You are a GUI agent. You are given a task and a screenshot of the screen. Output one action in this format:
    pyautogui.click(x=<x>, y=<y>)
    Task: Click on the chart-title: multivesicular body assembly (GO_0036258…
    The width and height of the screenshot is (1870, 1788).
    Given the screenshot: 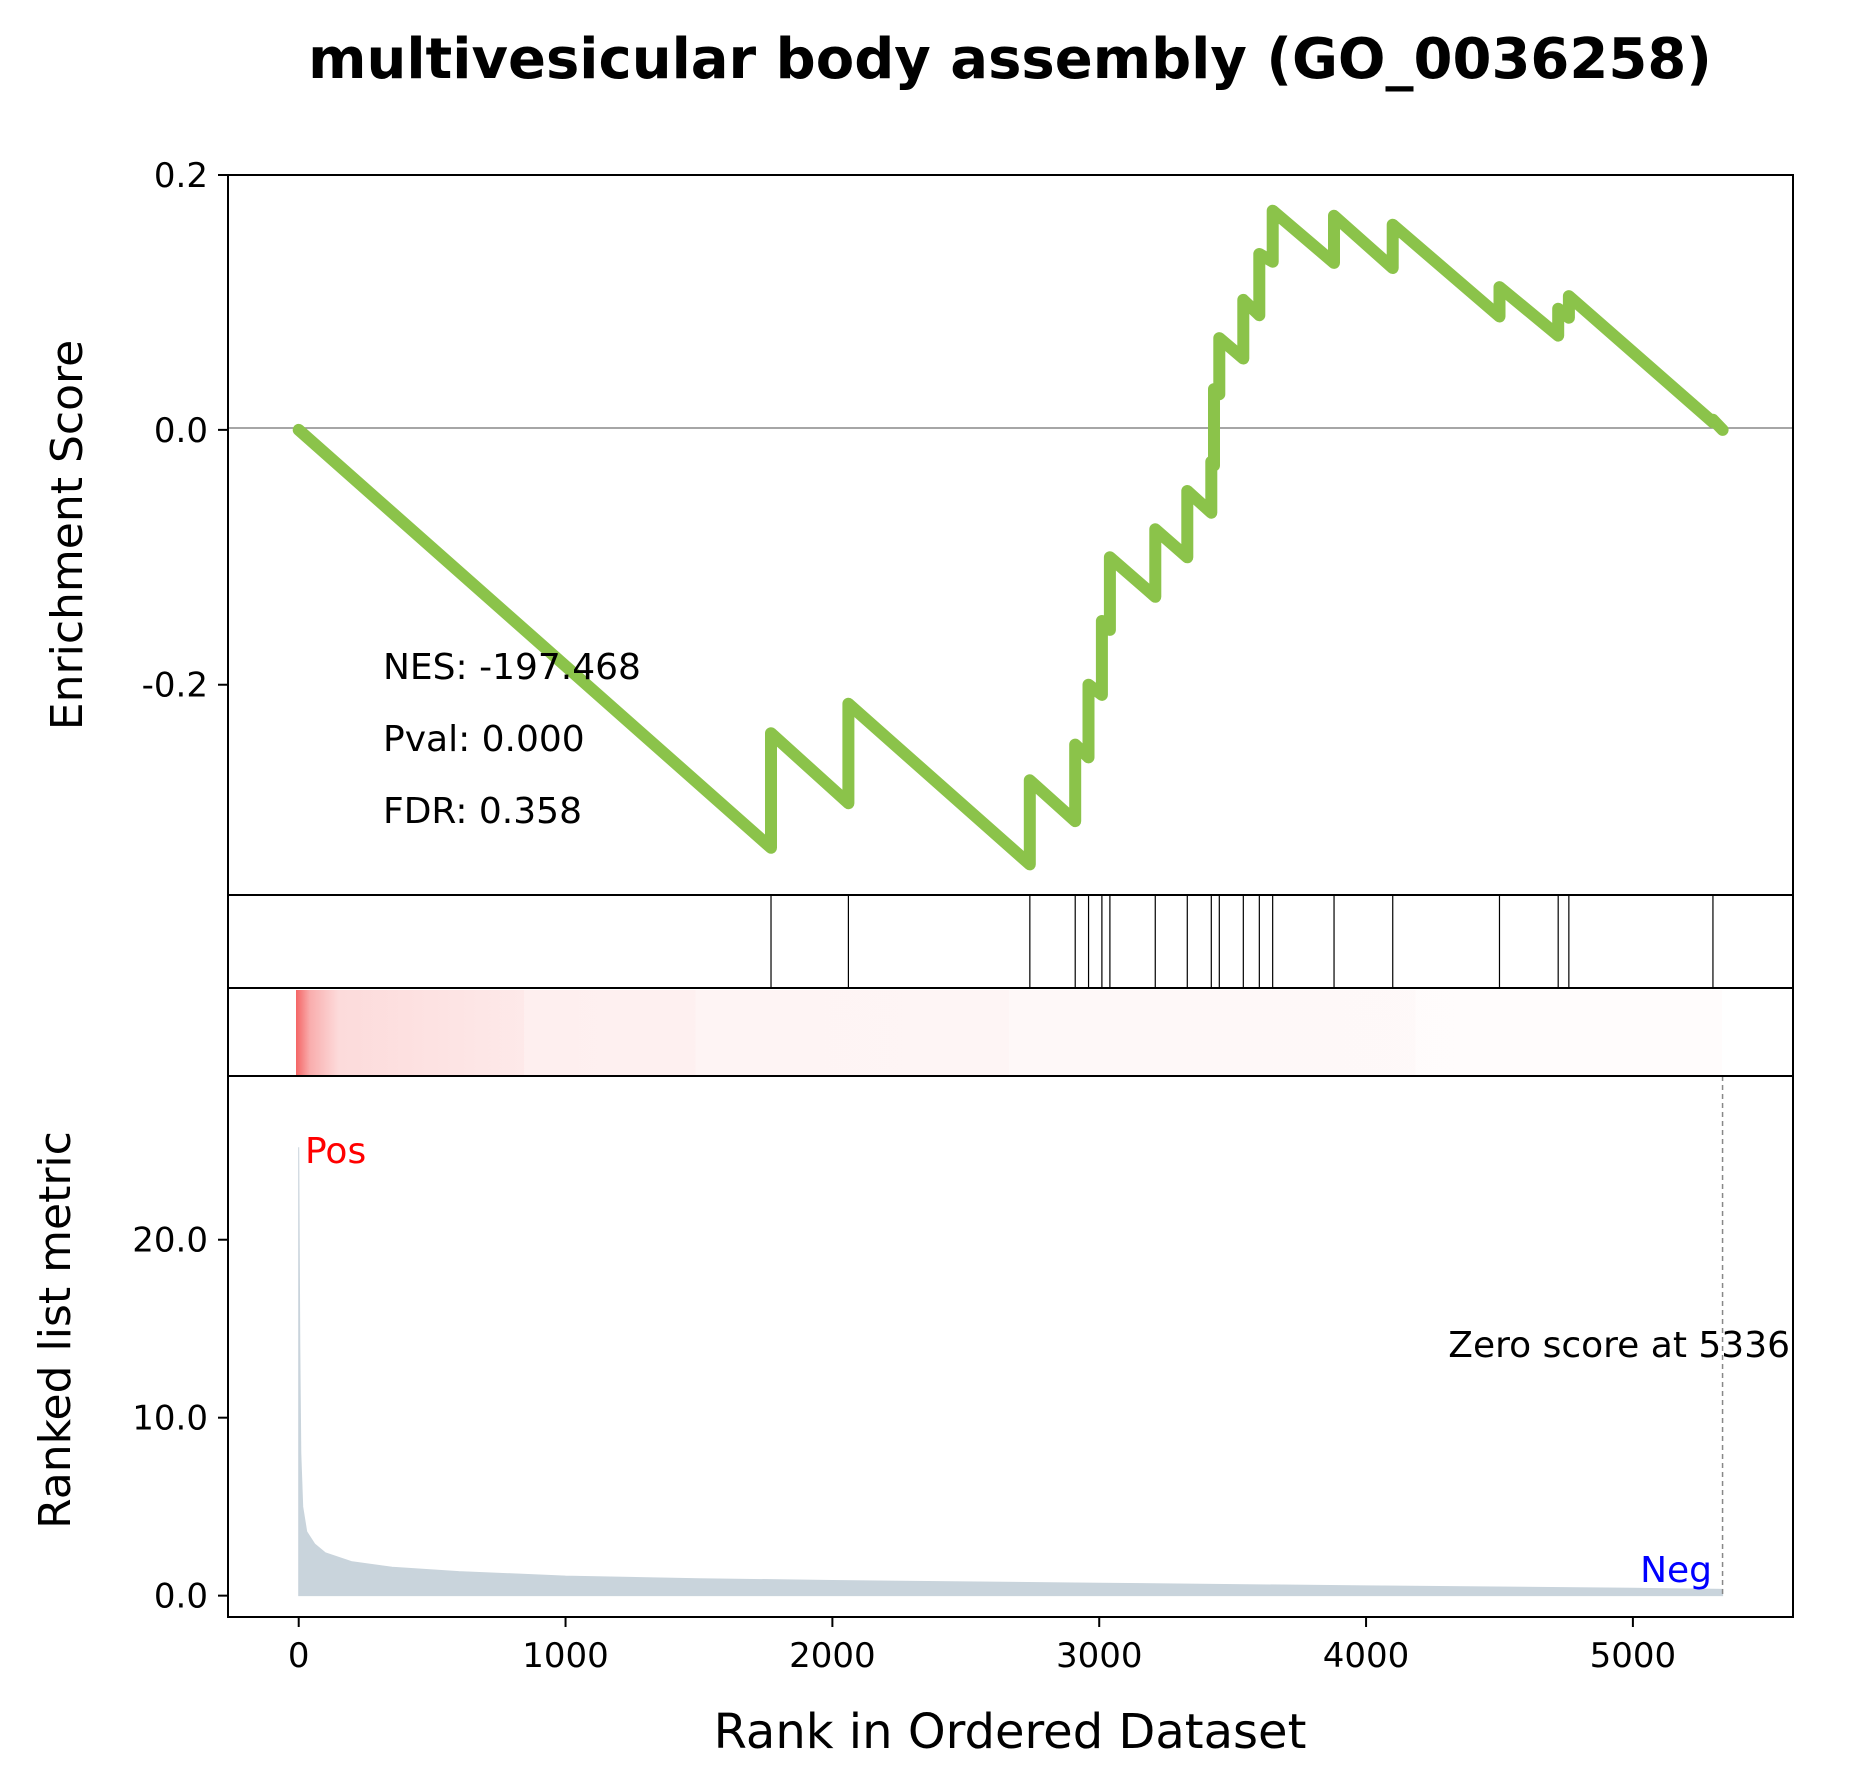 What is the action you would take?
    pyautogui.click(x=1010, y=59)
    